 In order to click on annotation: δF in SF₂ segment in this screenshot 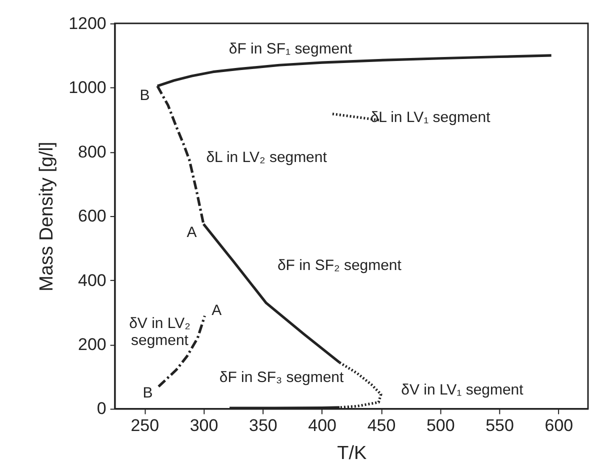, I will do `click(339, 265)`.